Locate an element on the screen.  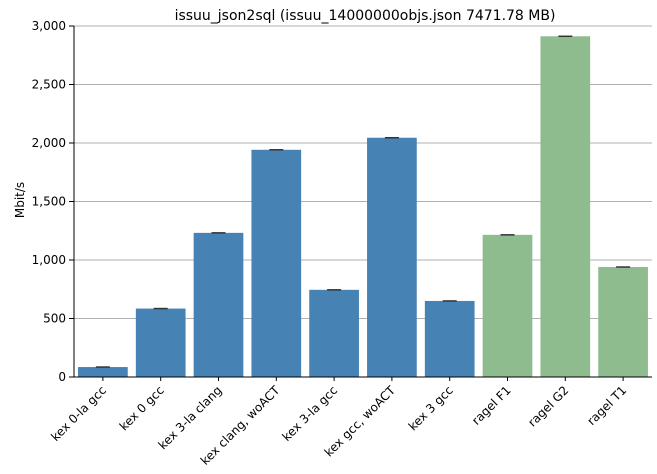
y-tick-label: 1,500 is located at coordinates (49, 202).